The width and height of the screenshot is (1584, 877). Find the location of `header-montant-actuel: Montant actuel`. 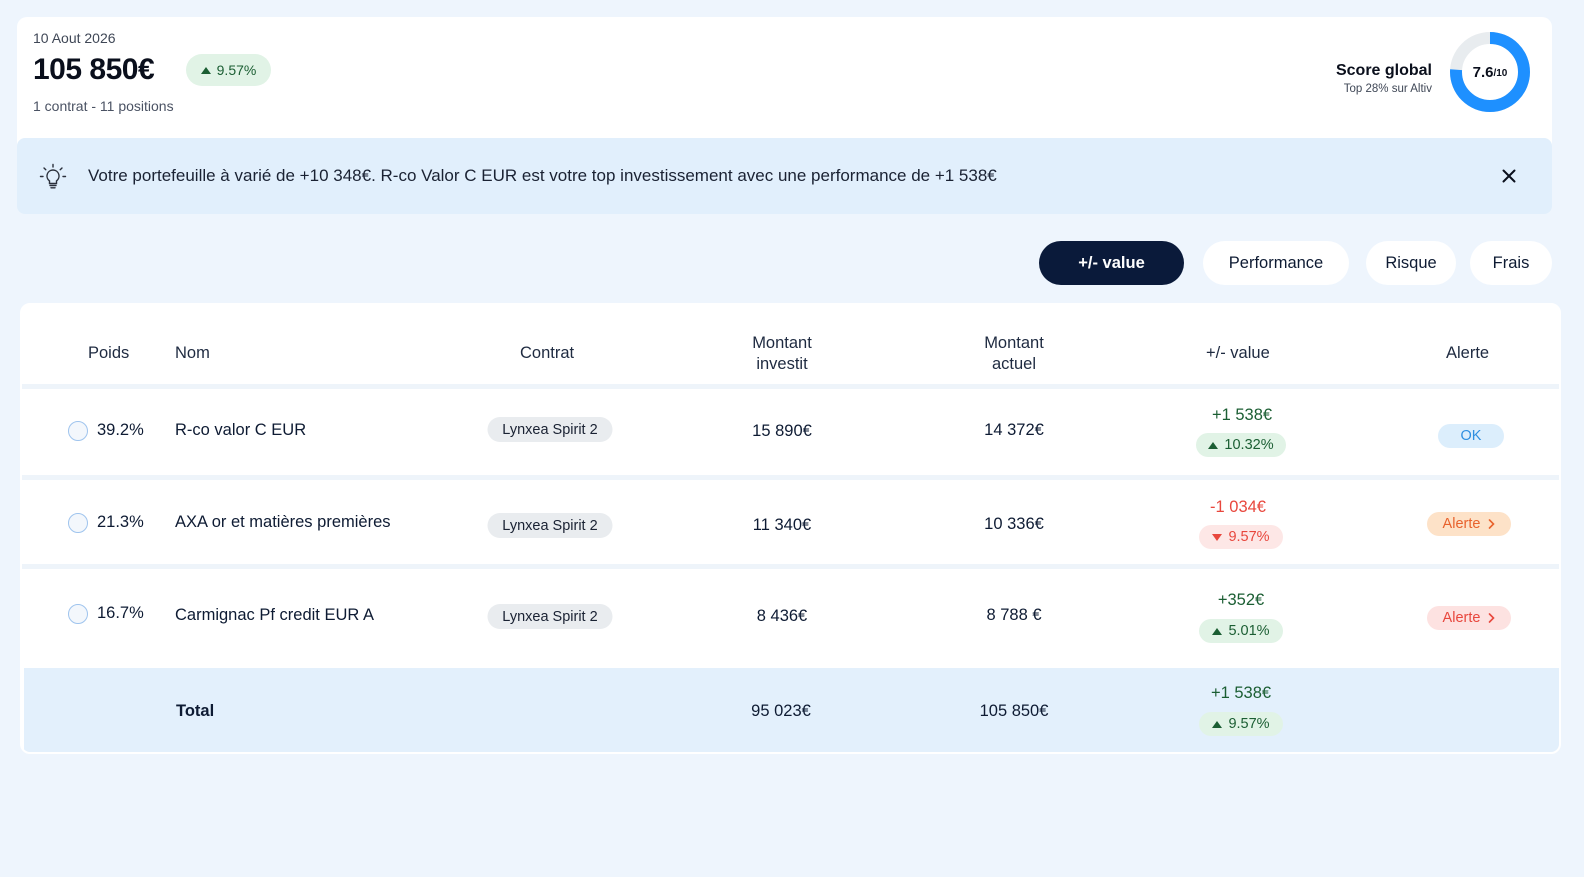

header-montant-actuel: Montant actuel is located at coordinates (1014, 354).